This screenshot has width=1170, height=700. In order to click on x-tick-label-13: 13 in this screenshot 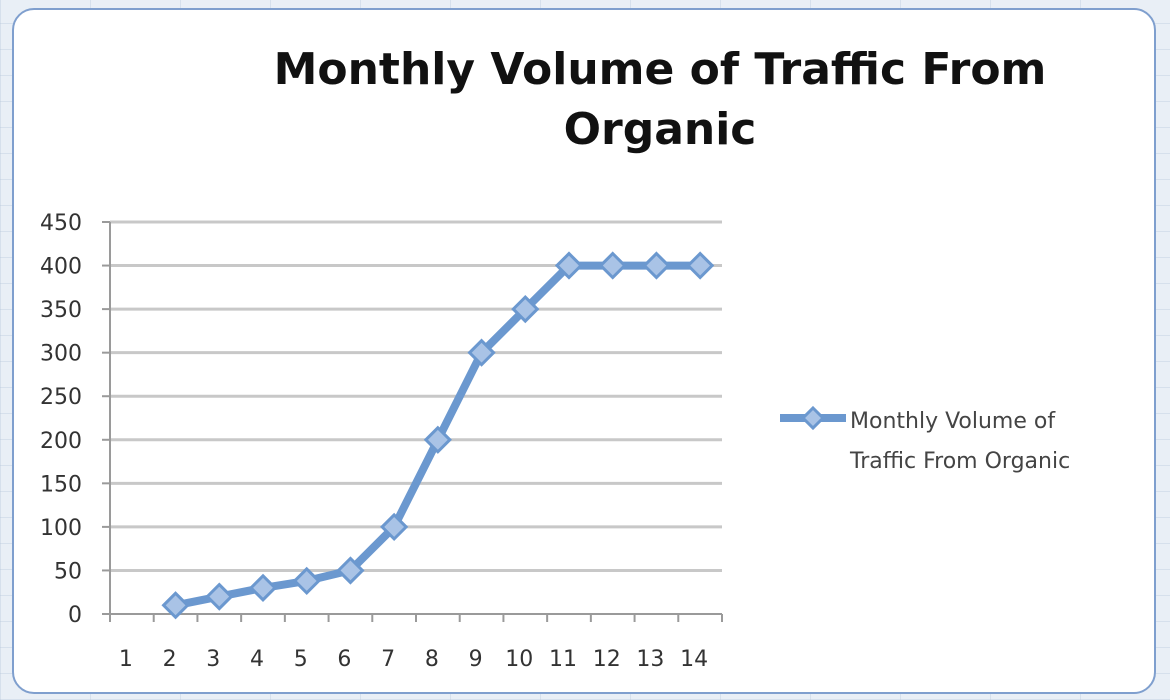, I will do `click(650, 659)`.